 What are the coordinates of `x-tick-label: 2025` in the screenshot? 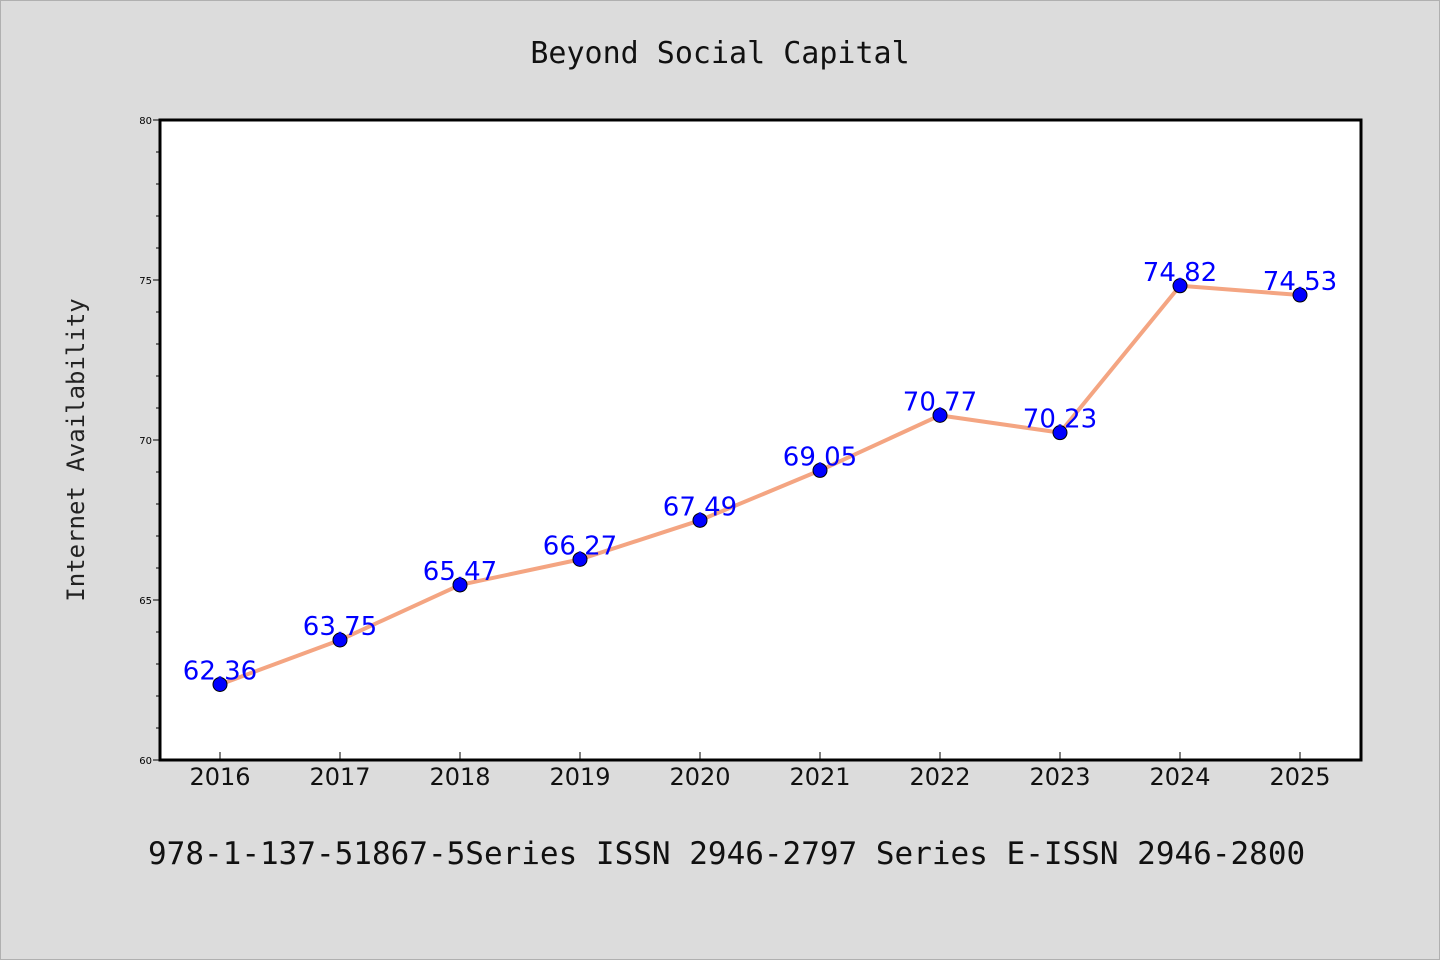 It's located at (1299, 777).